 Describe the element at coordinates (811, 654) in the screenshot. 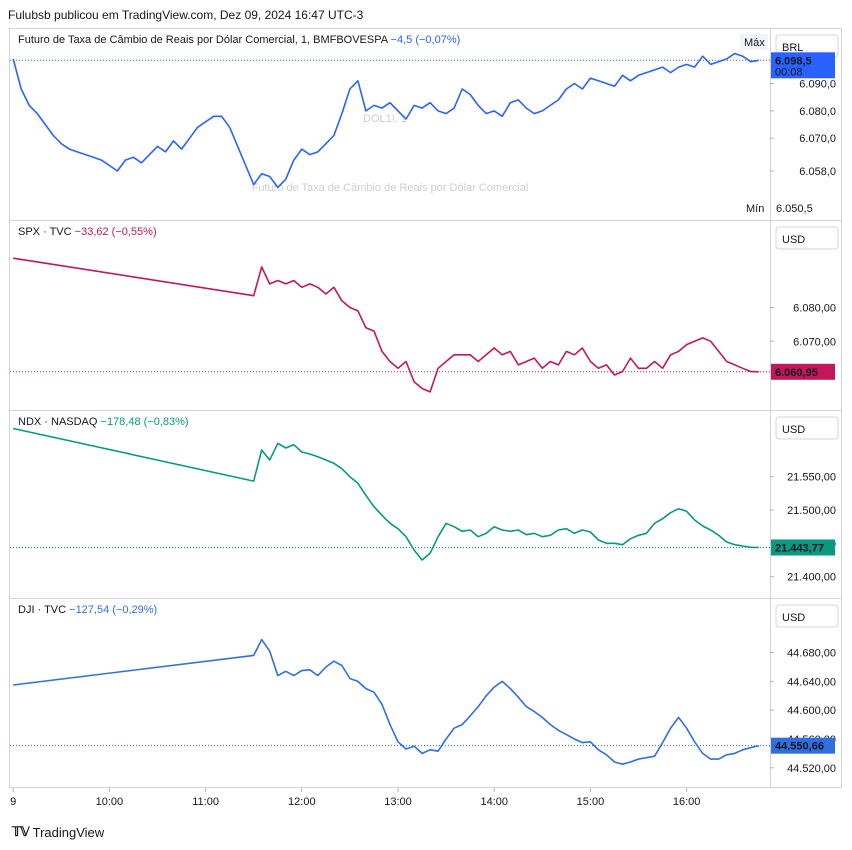

I see `y-tick-label: 44.680,00` at that location.